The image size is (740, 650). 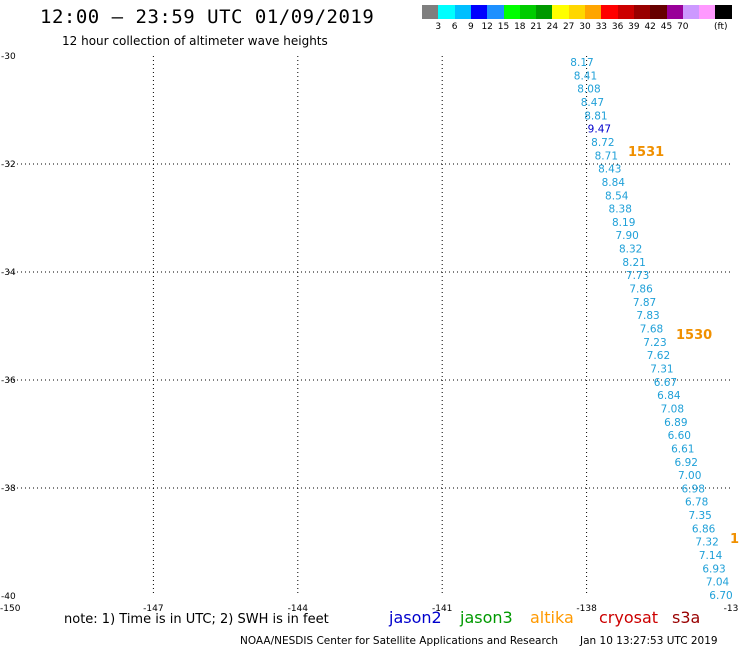 I want to click on wave-height-reading: 6.92, so click(x=686, y=463).